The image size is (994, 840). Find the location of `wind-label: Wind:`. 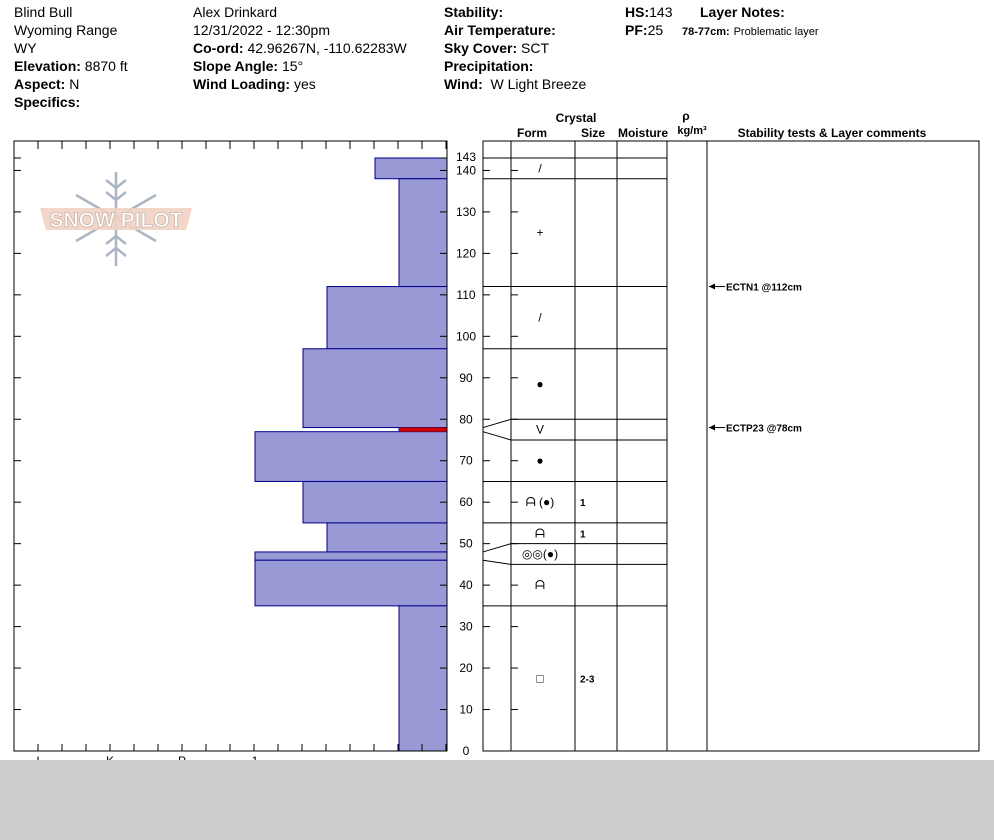

wind-label: Wind: is located at coordinates (463, 84).